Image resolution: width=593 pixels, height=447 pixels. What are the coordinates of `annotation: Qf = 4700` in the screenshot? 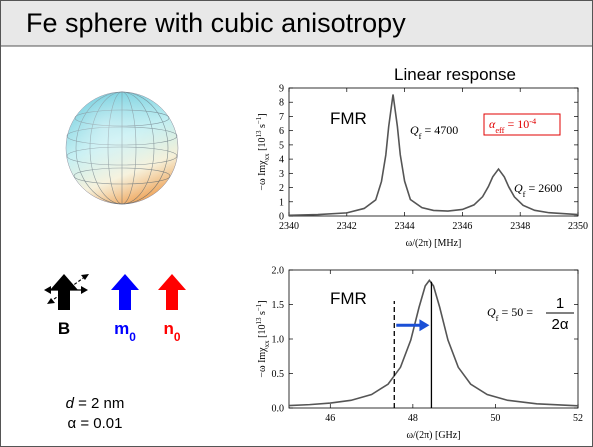 It's located at (434, 132).